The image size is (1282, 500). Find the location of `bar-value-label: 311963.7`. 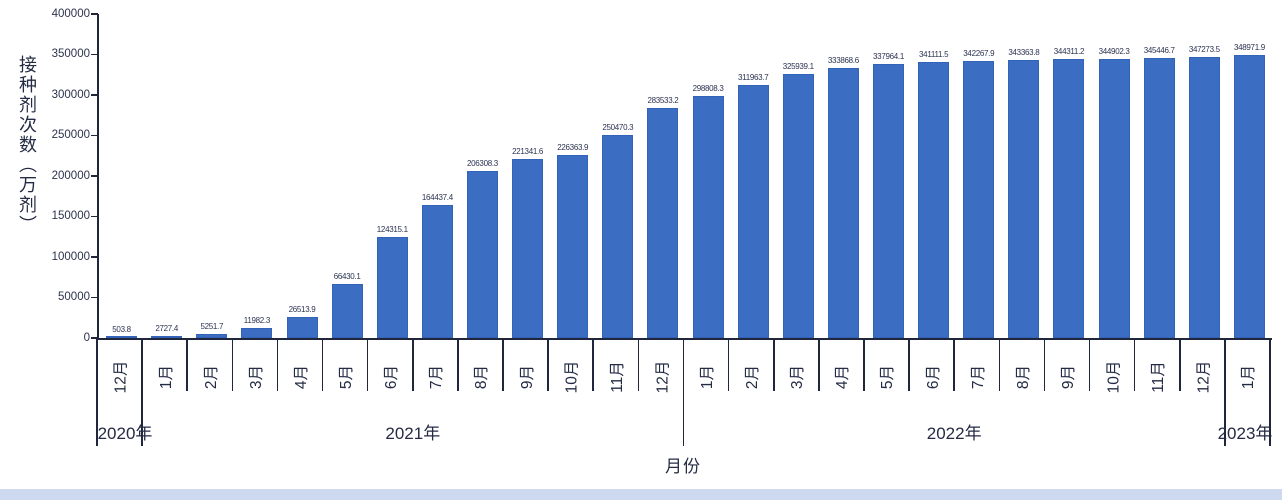

bar-value-label: 311963.7 is located at coordinates (753, 78).